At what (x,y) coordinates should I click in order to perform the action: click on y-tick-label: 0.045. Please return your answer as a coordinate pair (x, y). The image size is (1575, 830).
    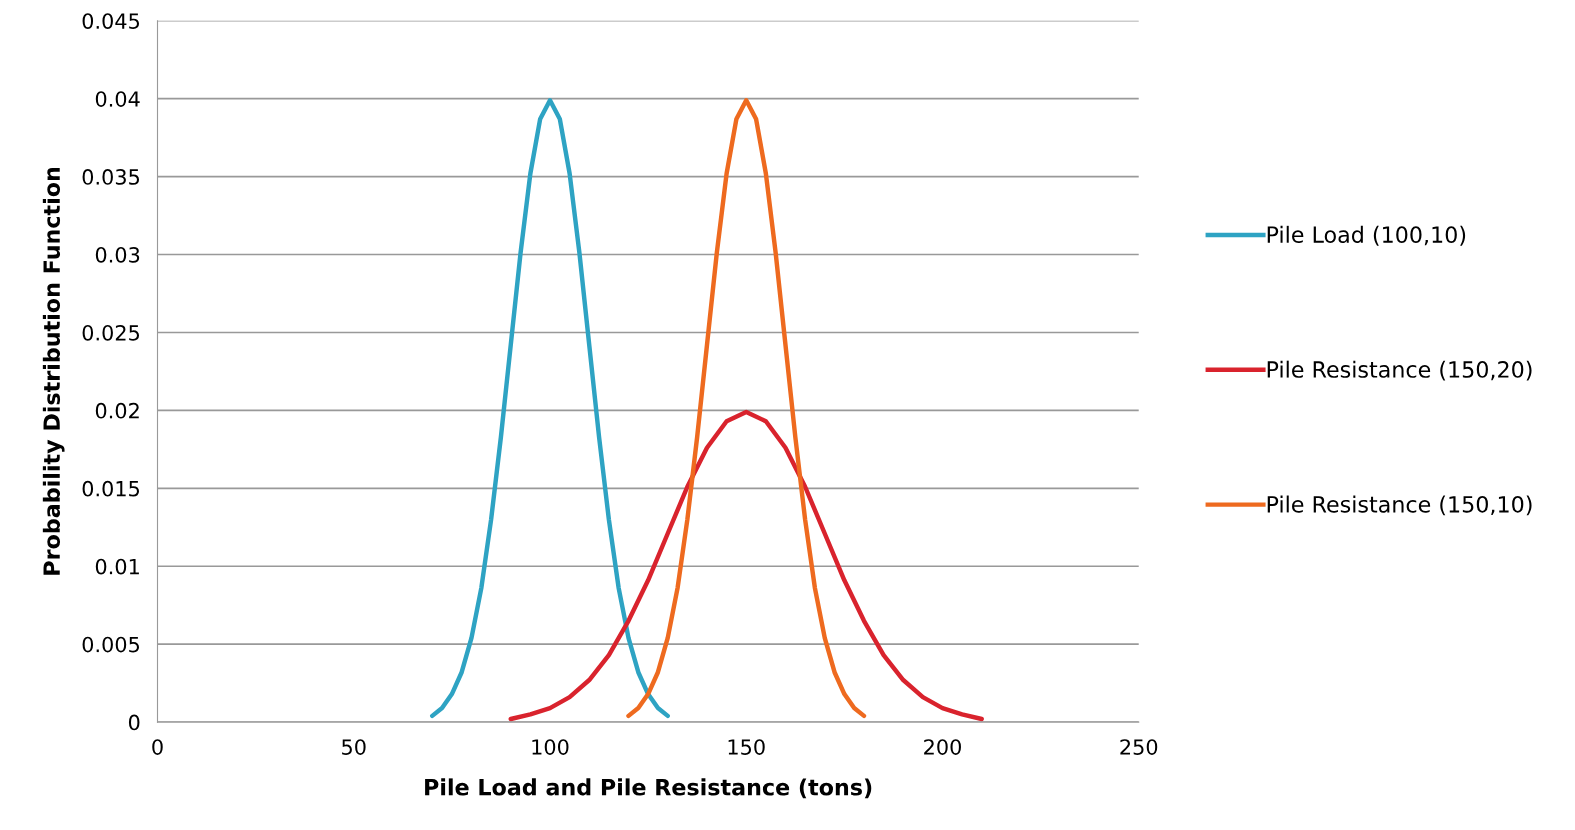
    Looking at the image, I should click on (111, 21).